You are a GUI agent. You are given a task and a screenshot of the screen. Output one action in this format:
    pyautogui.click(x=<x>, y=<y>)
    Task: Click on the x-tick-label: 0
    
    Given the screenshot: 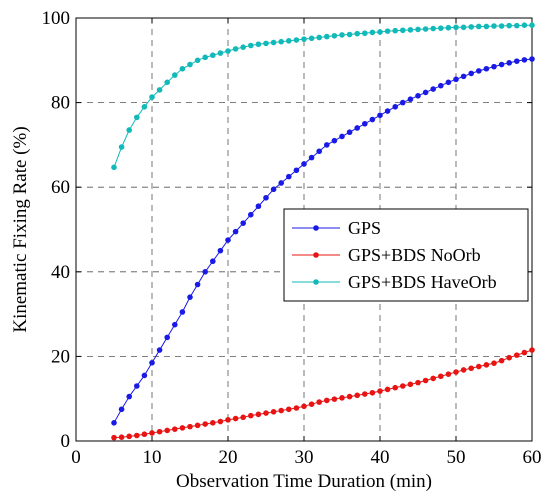 What is the action you would take?
    pyautogui.click(x=76, y=457)
    